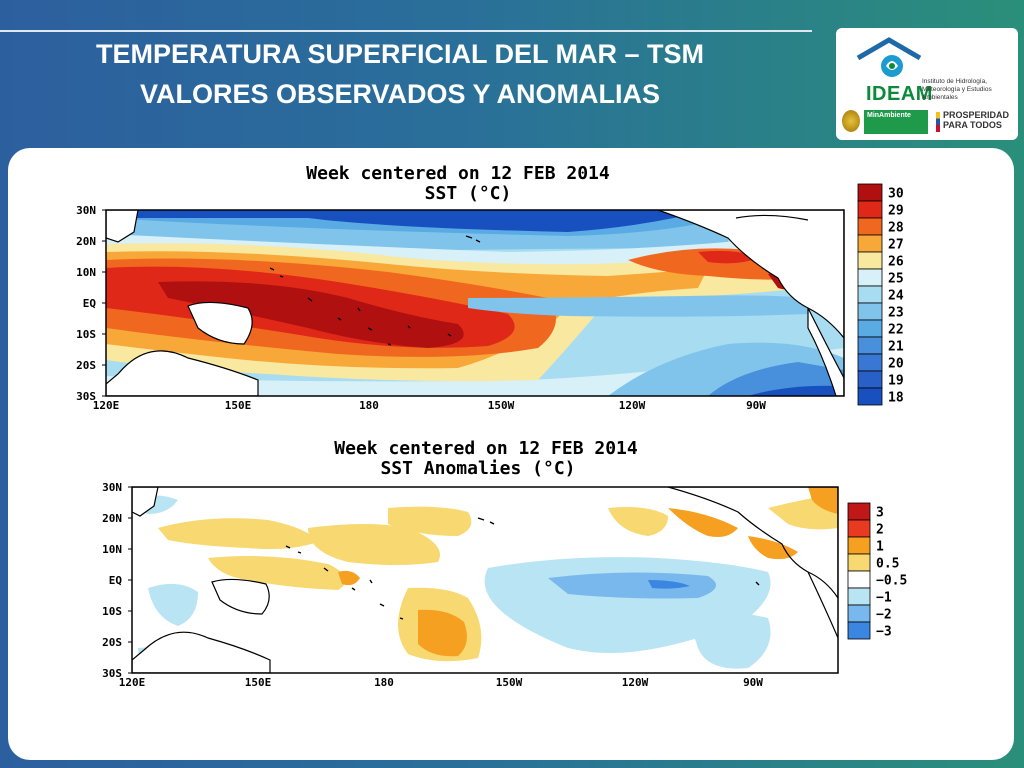 The height and width of the screenshot is (768, 1024). I want to click on bottom-lat-label: 20N, so click(112, 518).